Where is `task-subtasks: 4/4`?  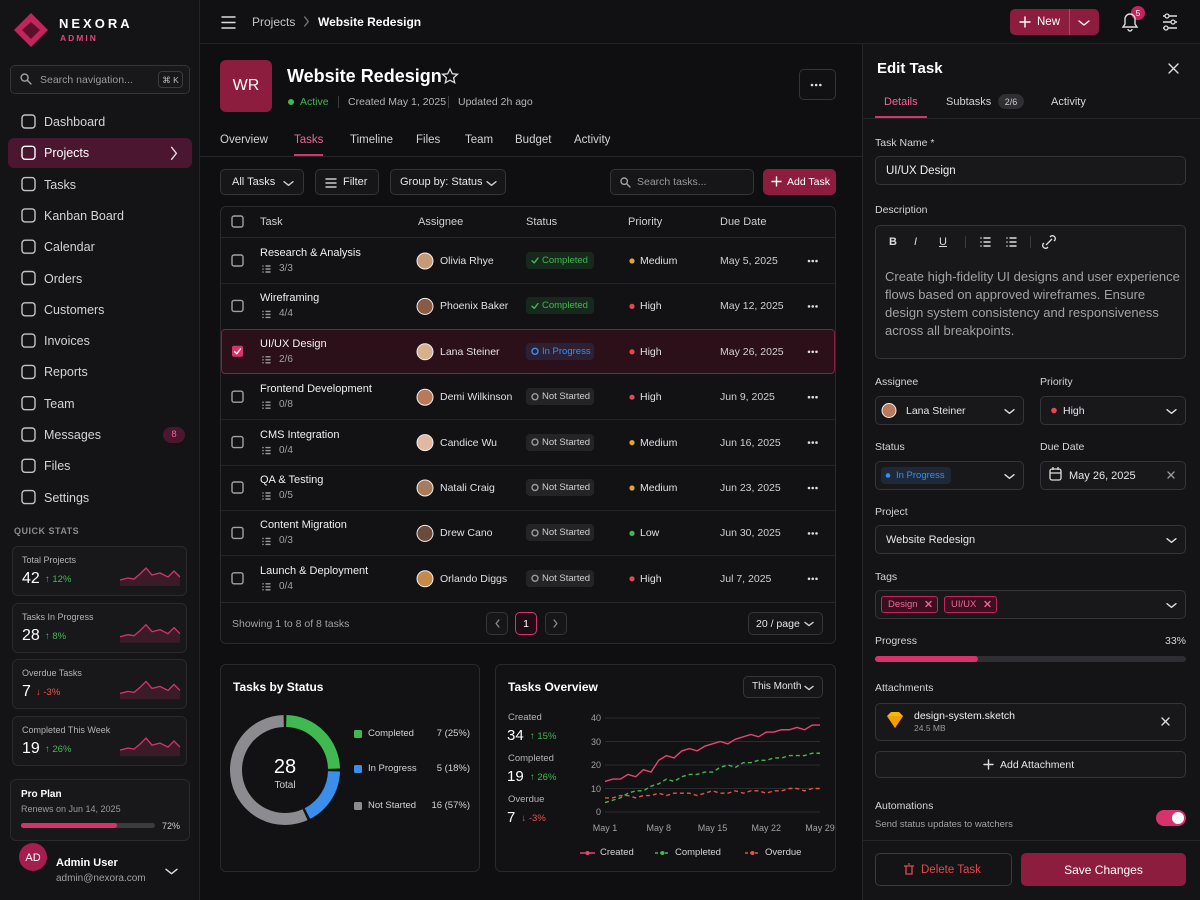
task-subtasks: 4/4 is located at coordinates (286, 314).